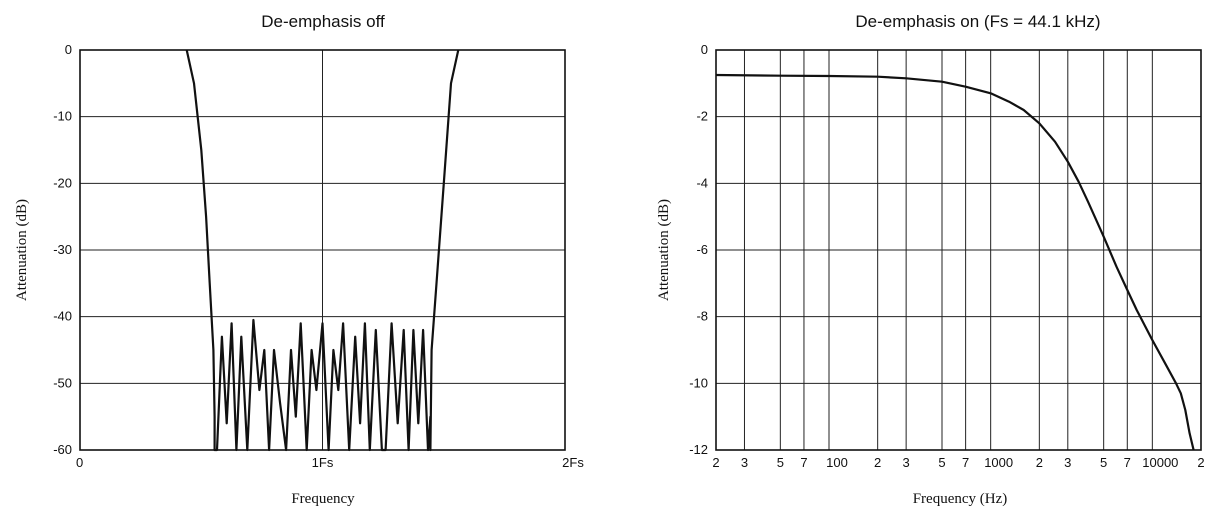 The width and height of the screenshot is (1215, 520). Describe the element at coordinates (323, 462) in the screenshot. I see `x-tick-label: 1Fs` at that location.